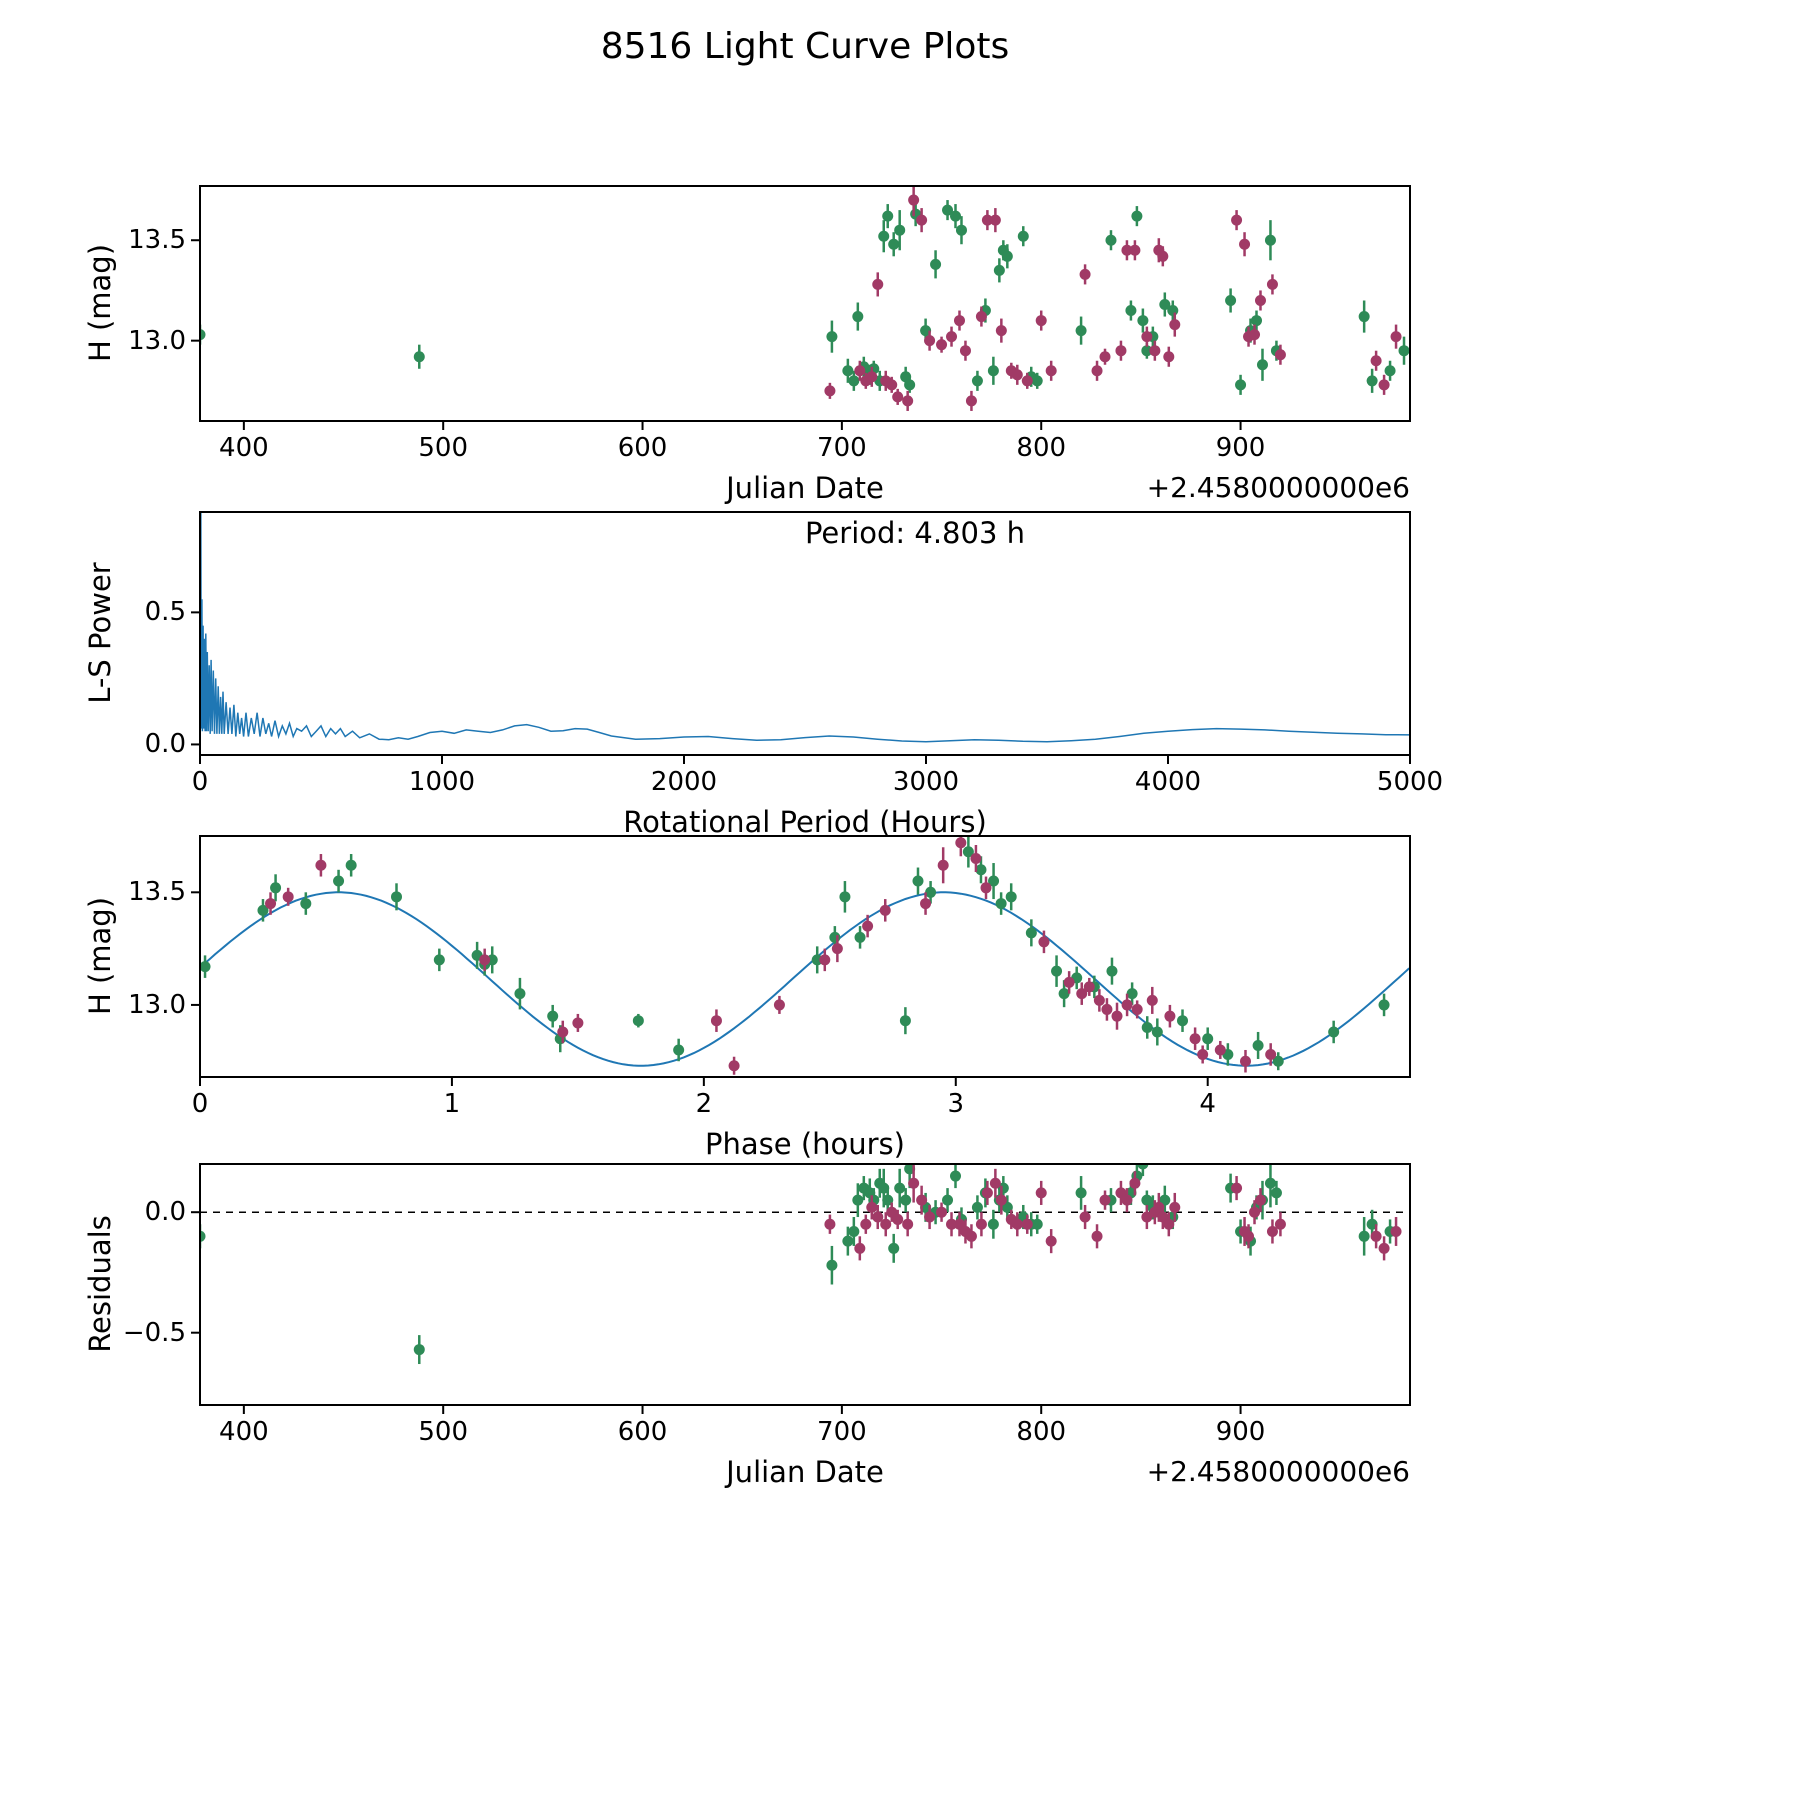 The image size is (1800, 1800). Describe the element at coordinates (805, 1264) in the screenshot. I see `plot-area-residuals` at that location.